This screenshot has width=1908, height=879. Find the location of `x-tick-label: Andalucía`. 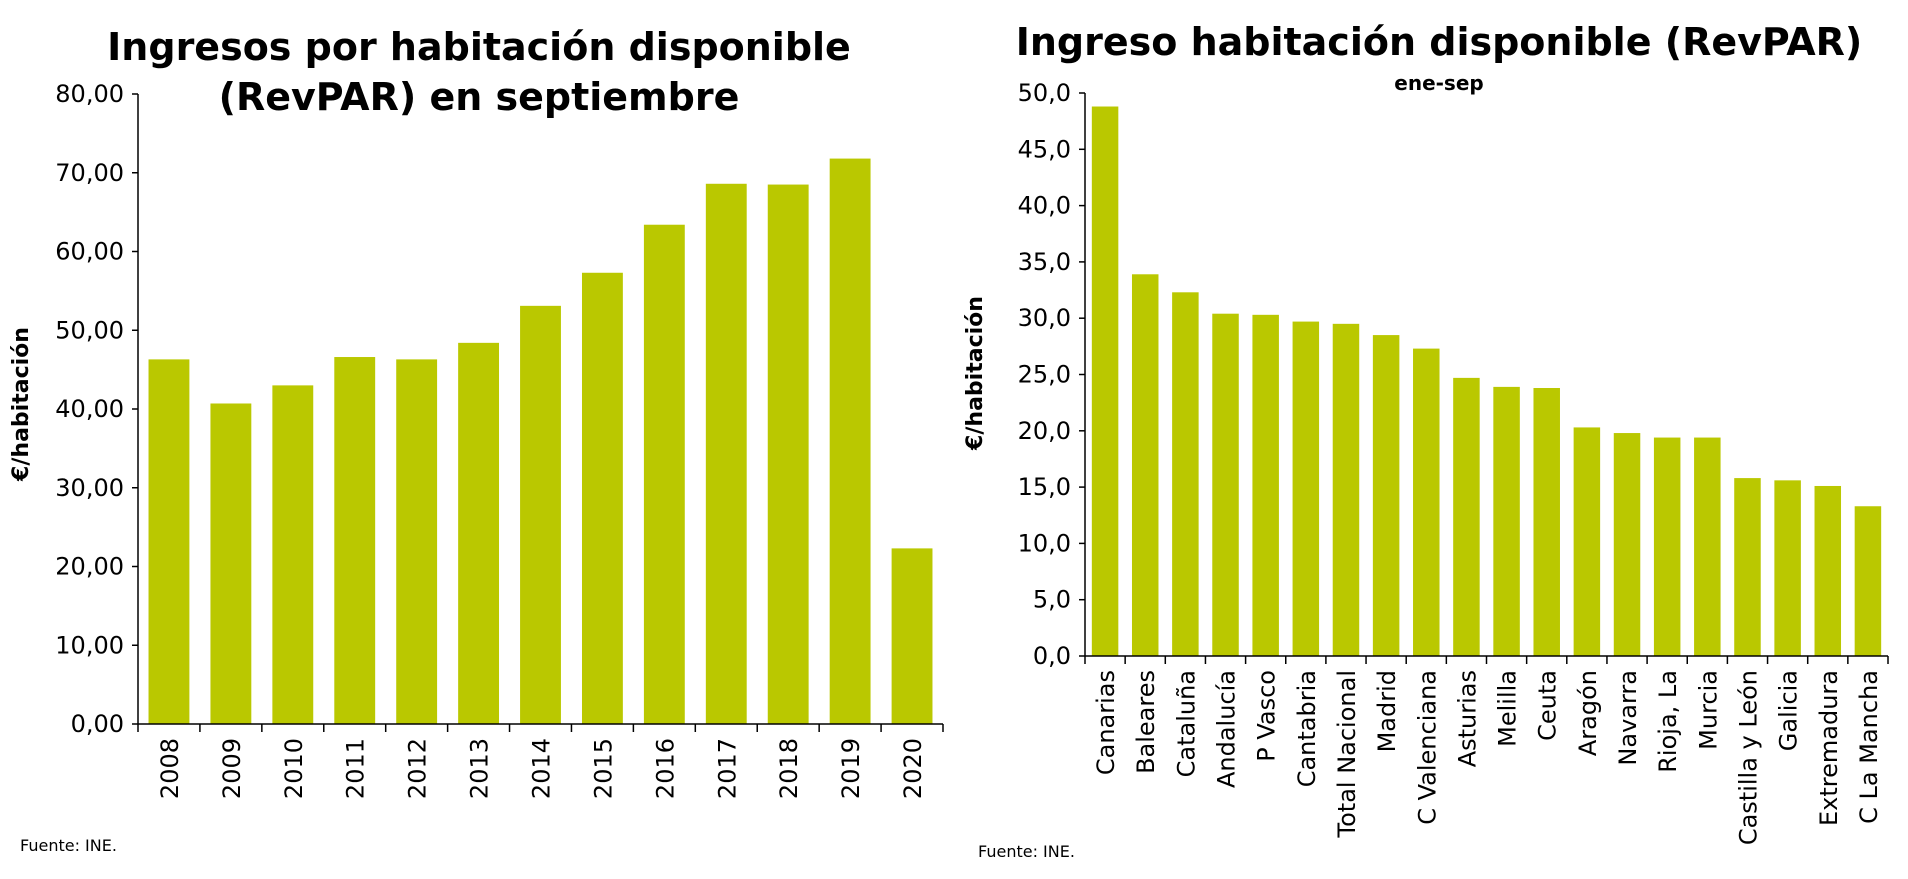

x-tick-label: Andalucía is located at coordinates (1227, 729).